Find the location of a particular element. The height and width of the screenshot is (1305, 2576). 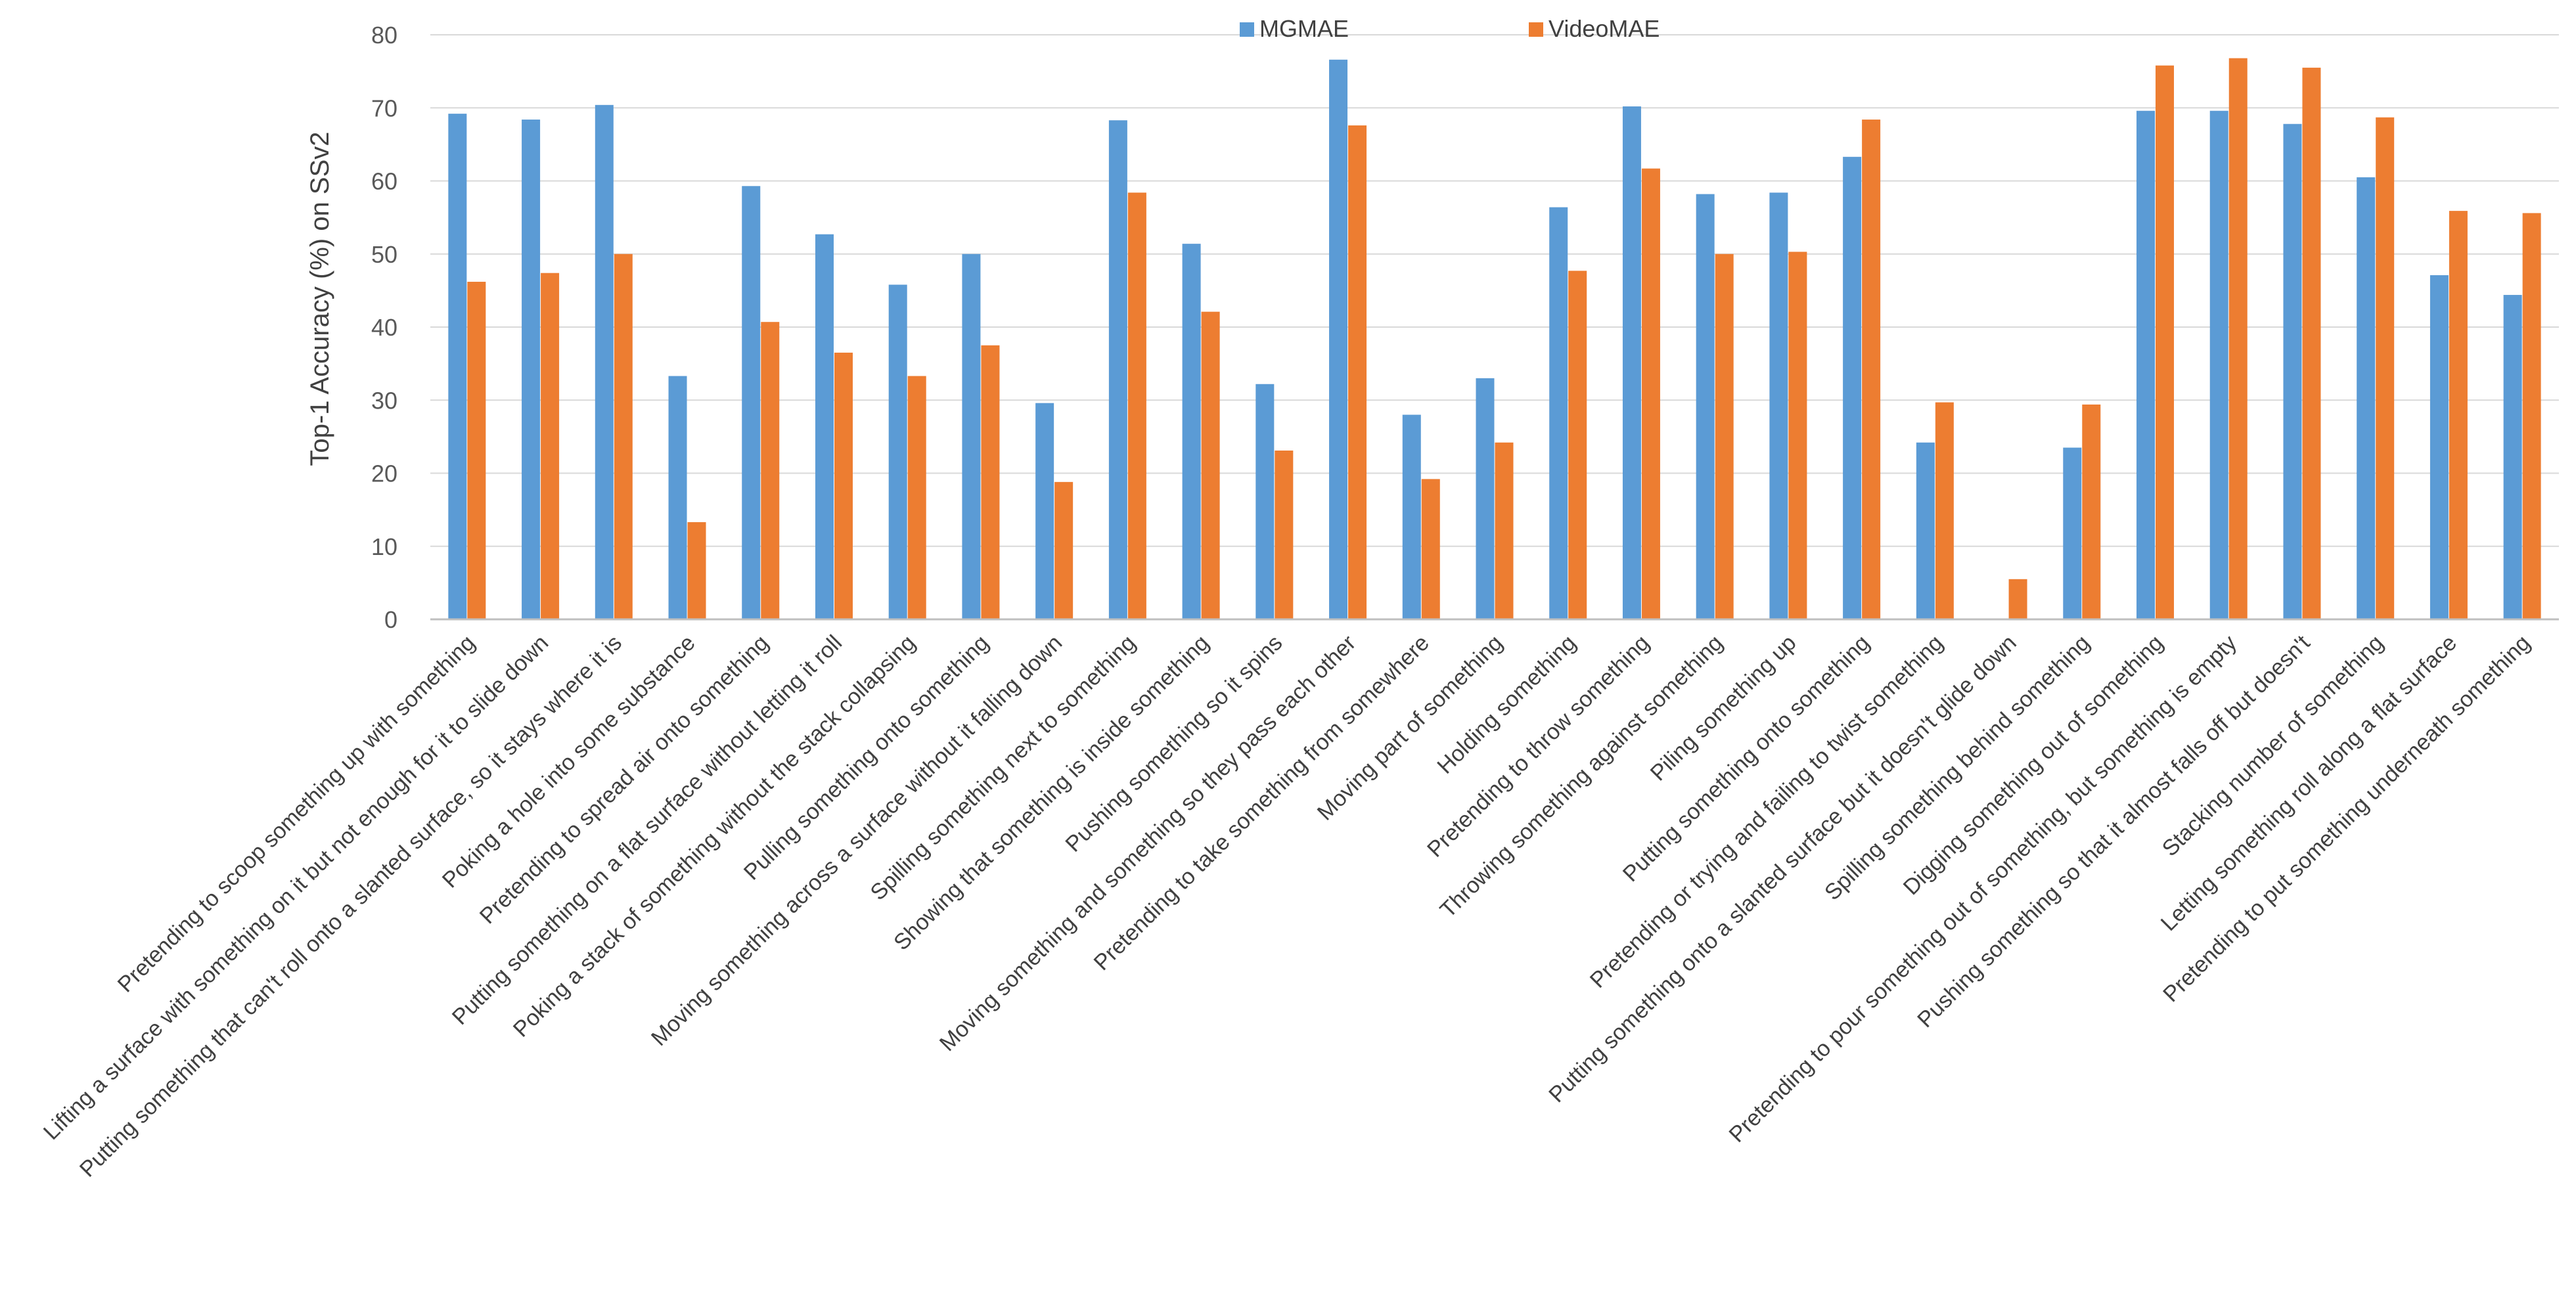

y-axis-title: Top-1 Accuracy (%) on SSv2 is located at coordinates (319, 298).